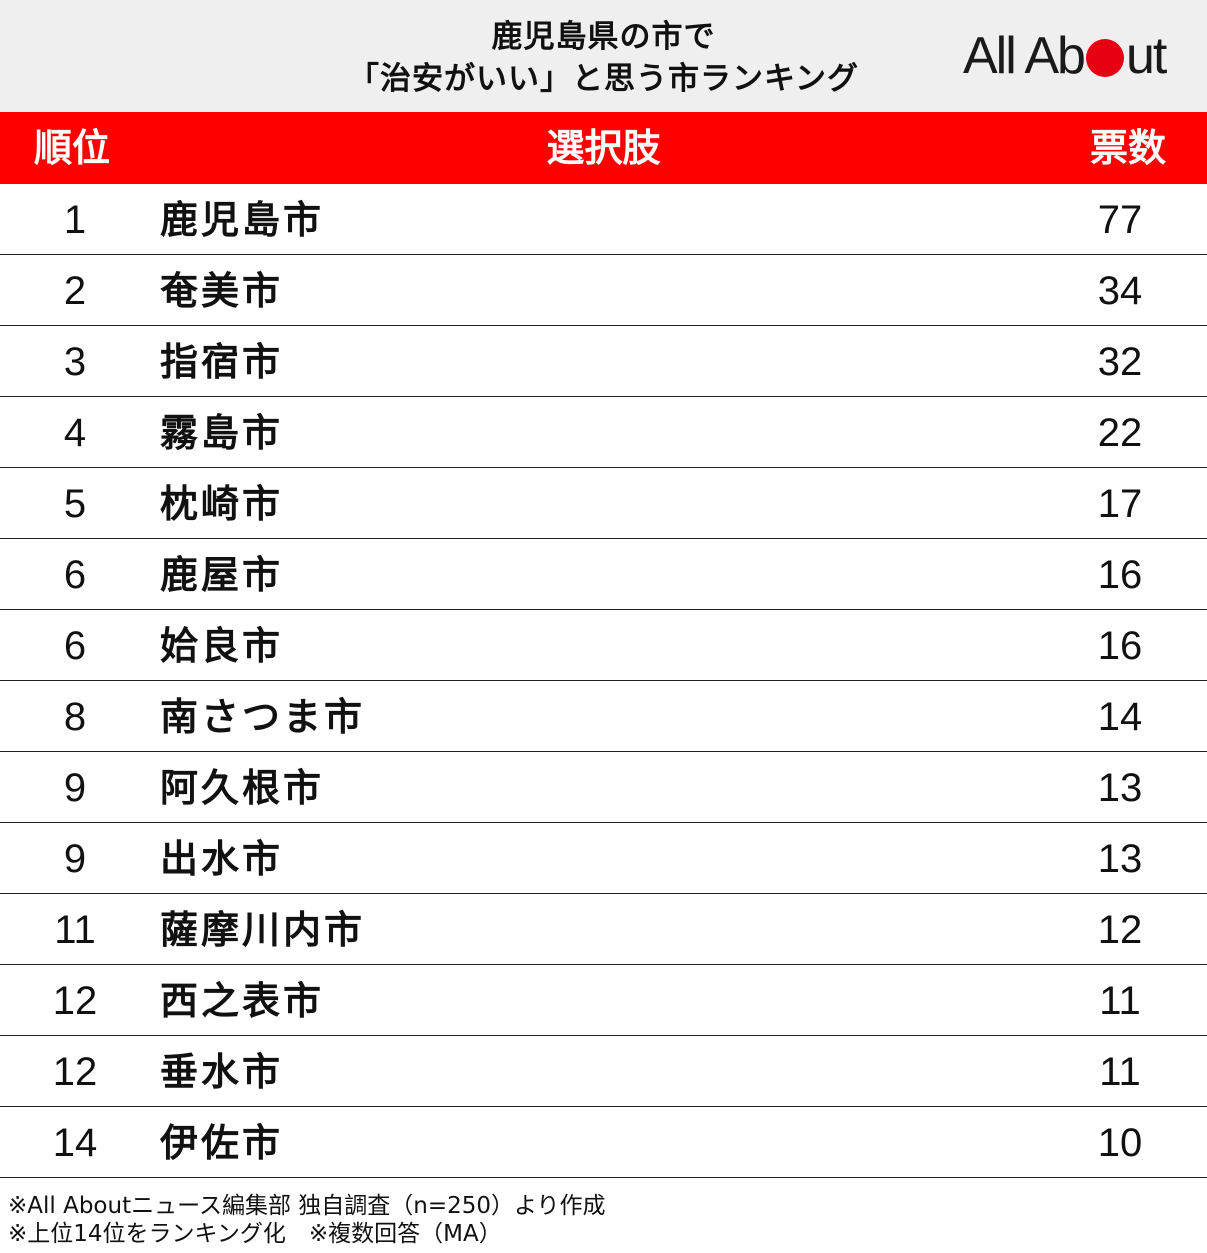 The height and width of the screenshot is (1253, 1207). I want to click on rank-cell: 2, so click(75, 291).